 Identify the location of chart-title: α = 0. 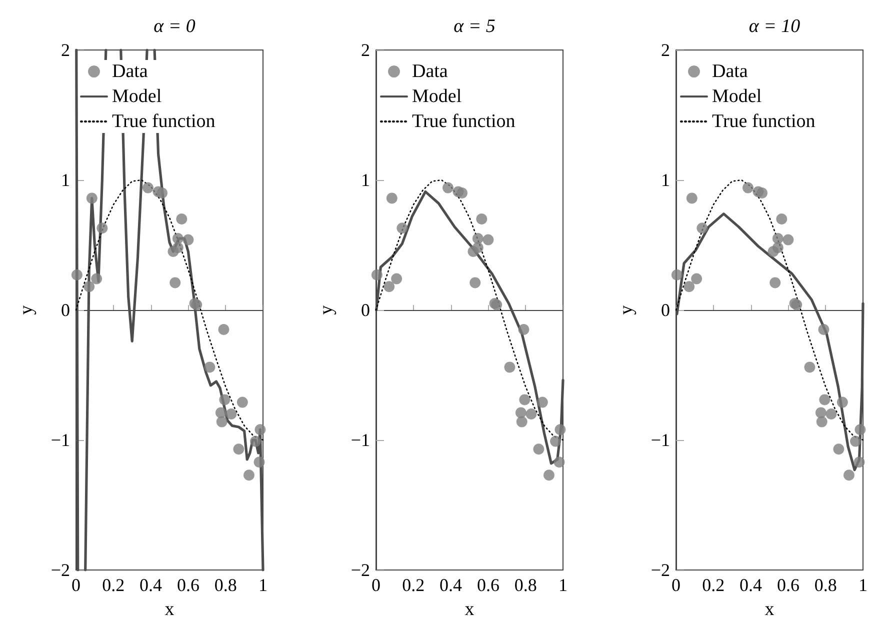
(175, 26).